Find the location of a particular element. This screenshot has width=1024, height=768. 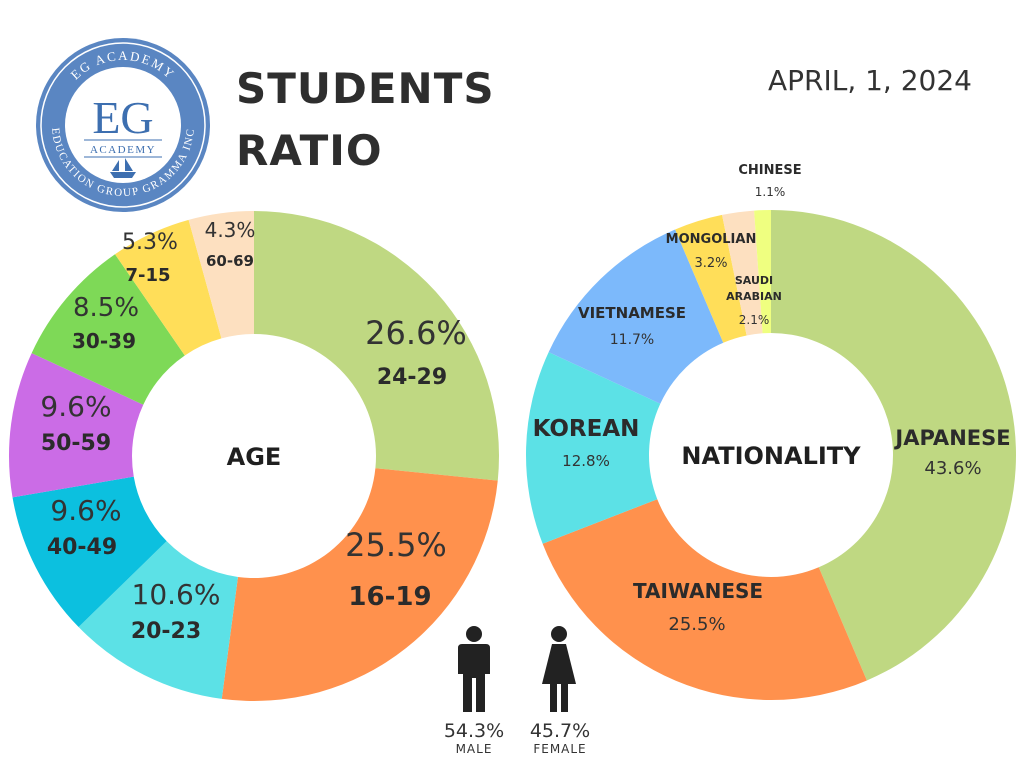

slice-label-japanese: JAPANESE is located at coordinates (951, 438).